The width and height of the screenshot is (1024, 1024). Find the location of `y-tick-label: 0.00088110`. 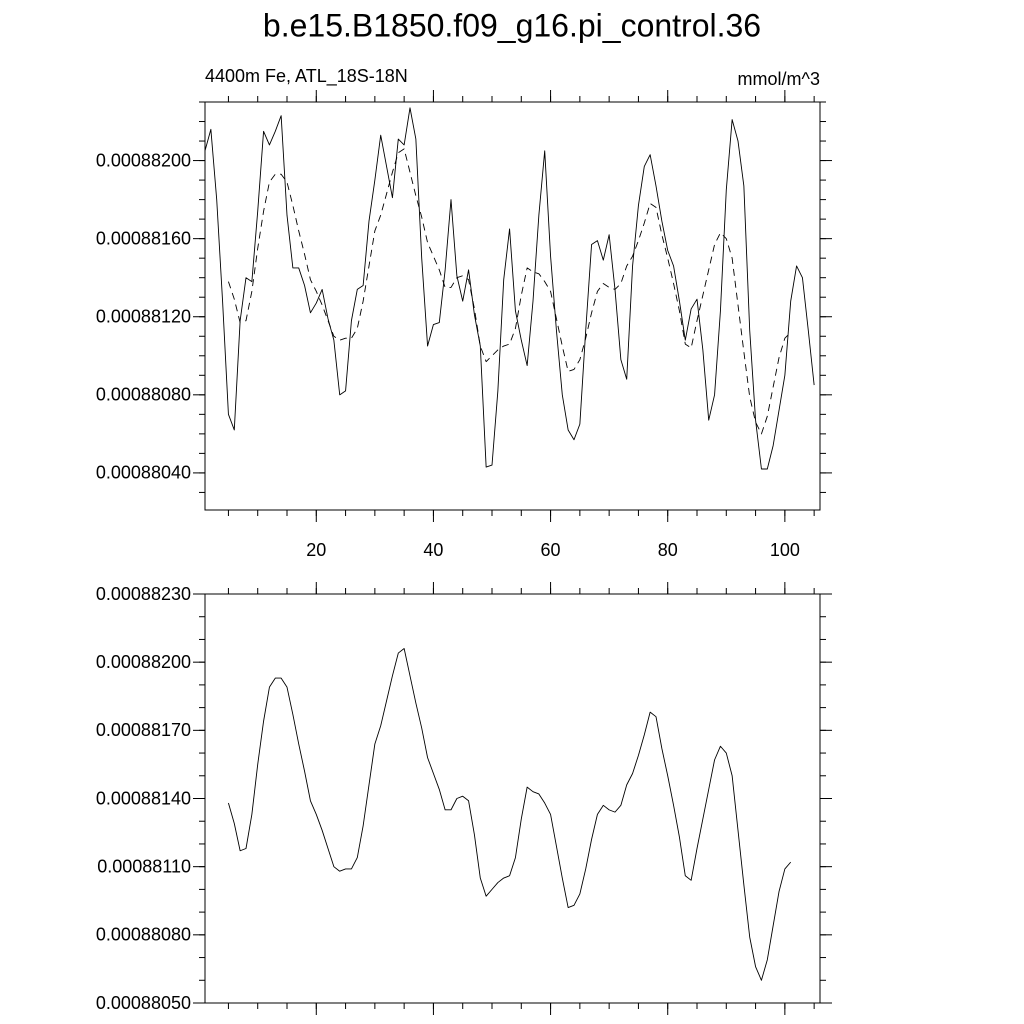

y-tick-label: 0.00088110 is located at coordinates (144, 866).